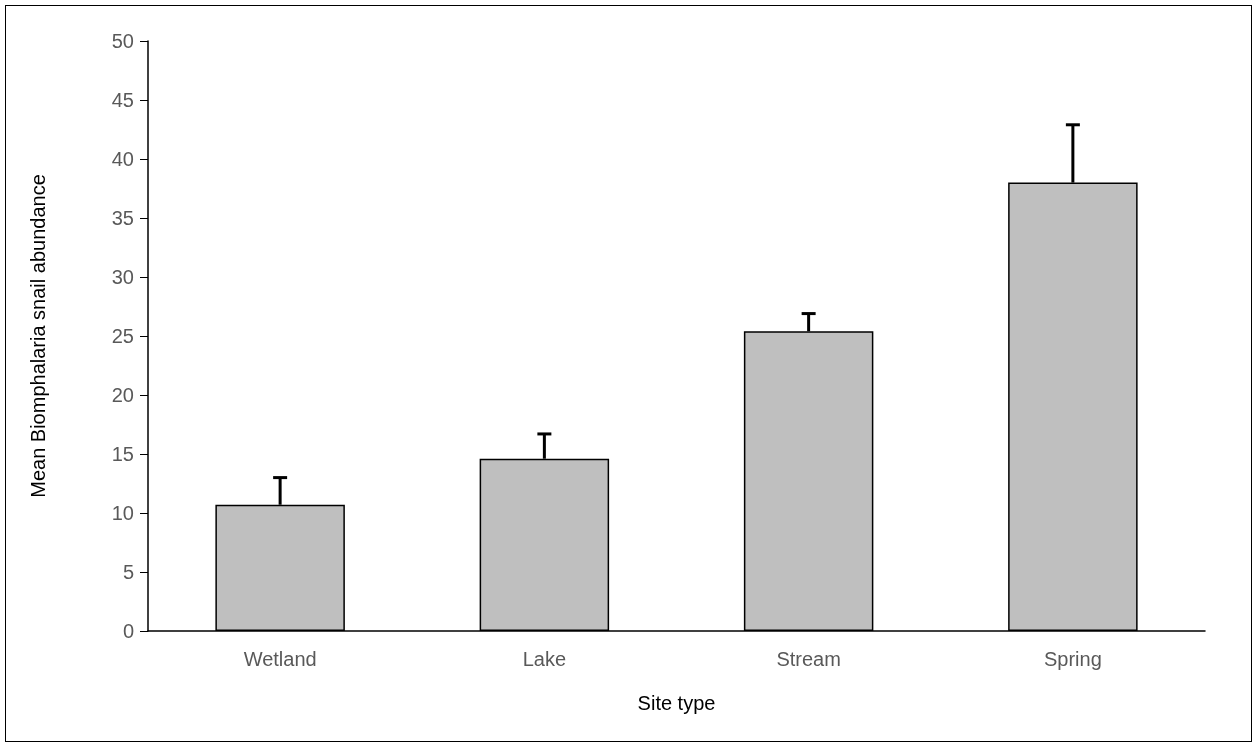 Image resolution: width=1259 pixels, height=749 pixels. Describe the element at coordinates (122, 277) in the screenshot. I see `y-tick-label: 30` at that location.